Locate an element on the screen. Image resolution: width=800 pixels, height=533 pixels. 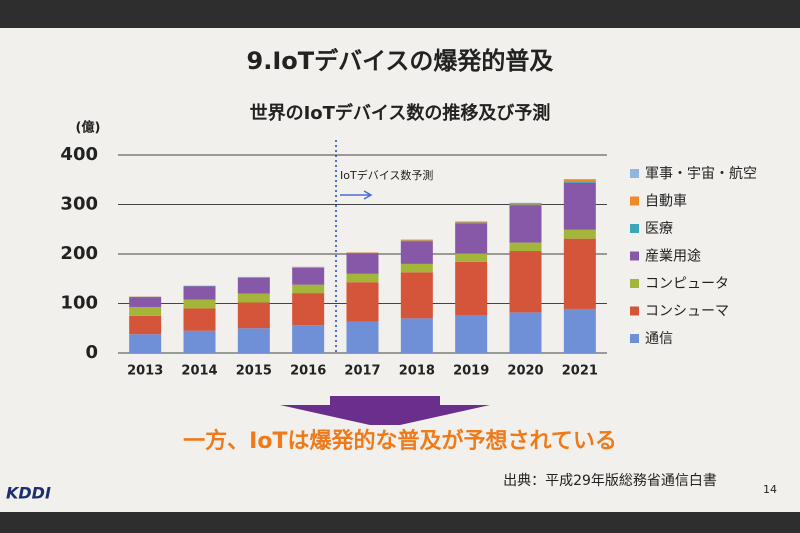
page-number: 14 is located at coordinates (770, 489).